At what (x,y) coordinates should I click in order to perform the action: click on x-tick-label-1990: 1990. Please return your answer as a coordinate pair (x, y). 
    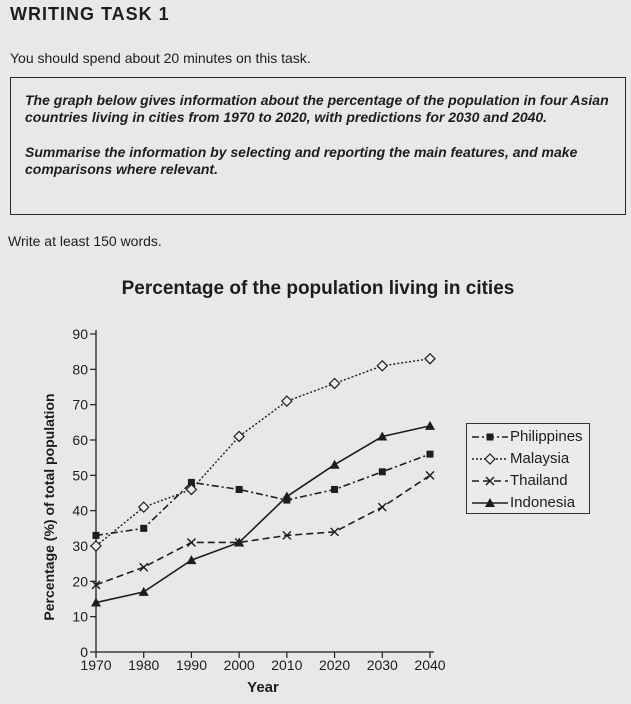
    Looking at the image, I should click on (191, 665).